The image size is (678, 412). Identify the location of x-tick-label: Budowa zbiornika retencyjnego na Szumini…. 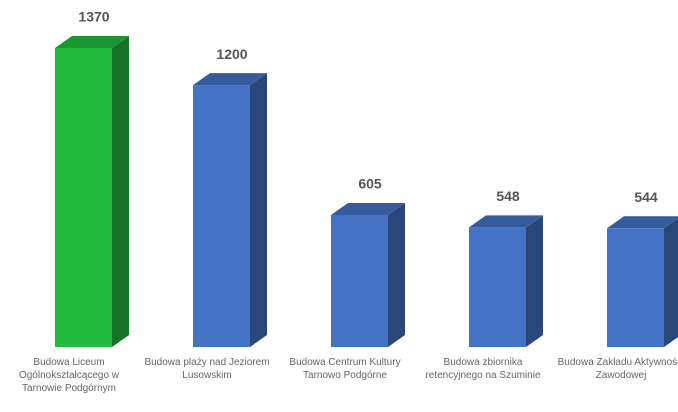
(483, 369).